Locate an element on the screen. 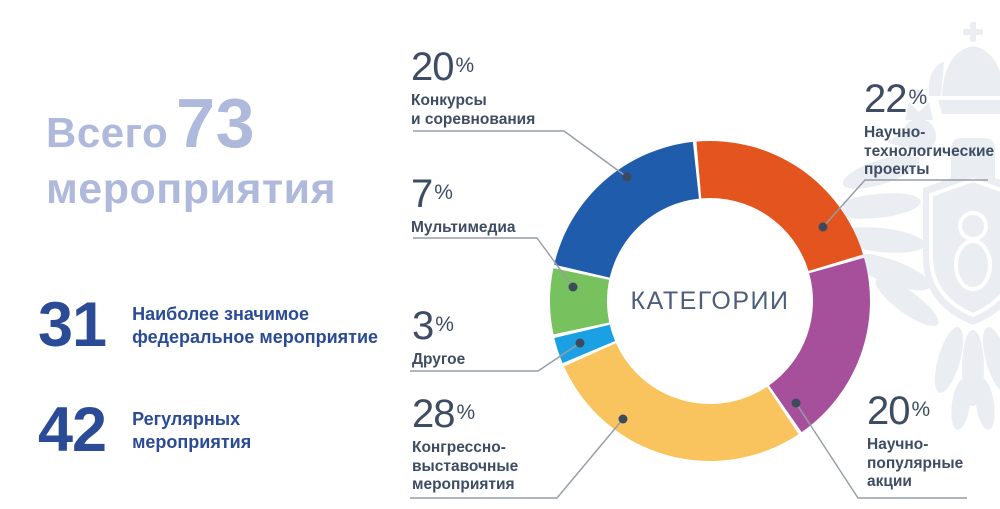 This screenshot has width=1000, height=509. callout-multimedia: 7% Мультимедиа is located at coordinates (463, 206).